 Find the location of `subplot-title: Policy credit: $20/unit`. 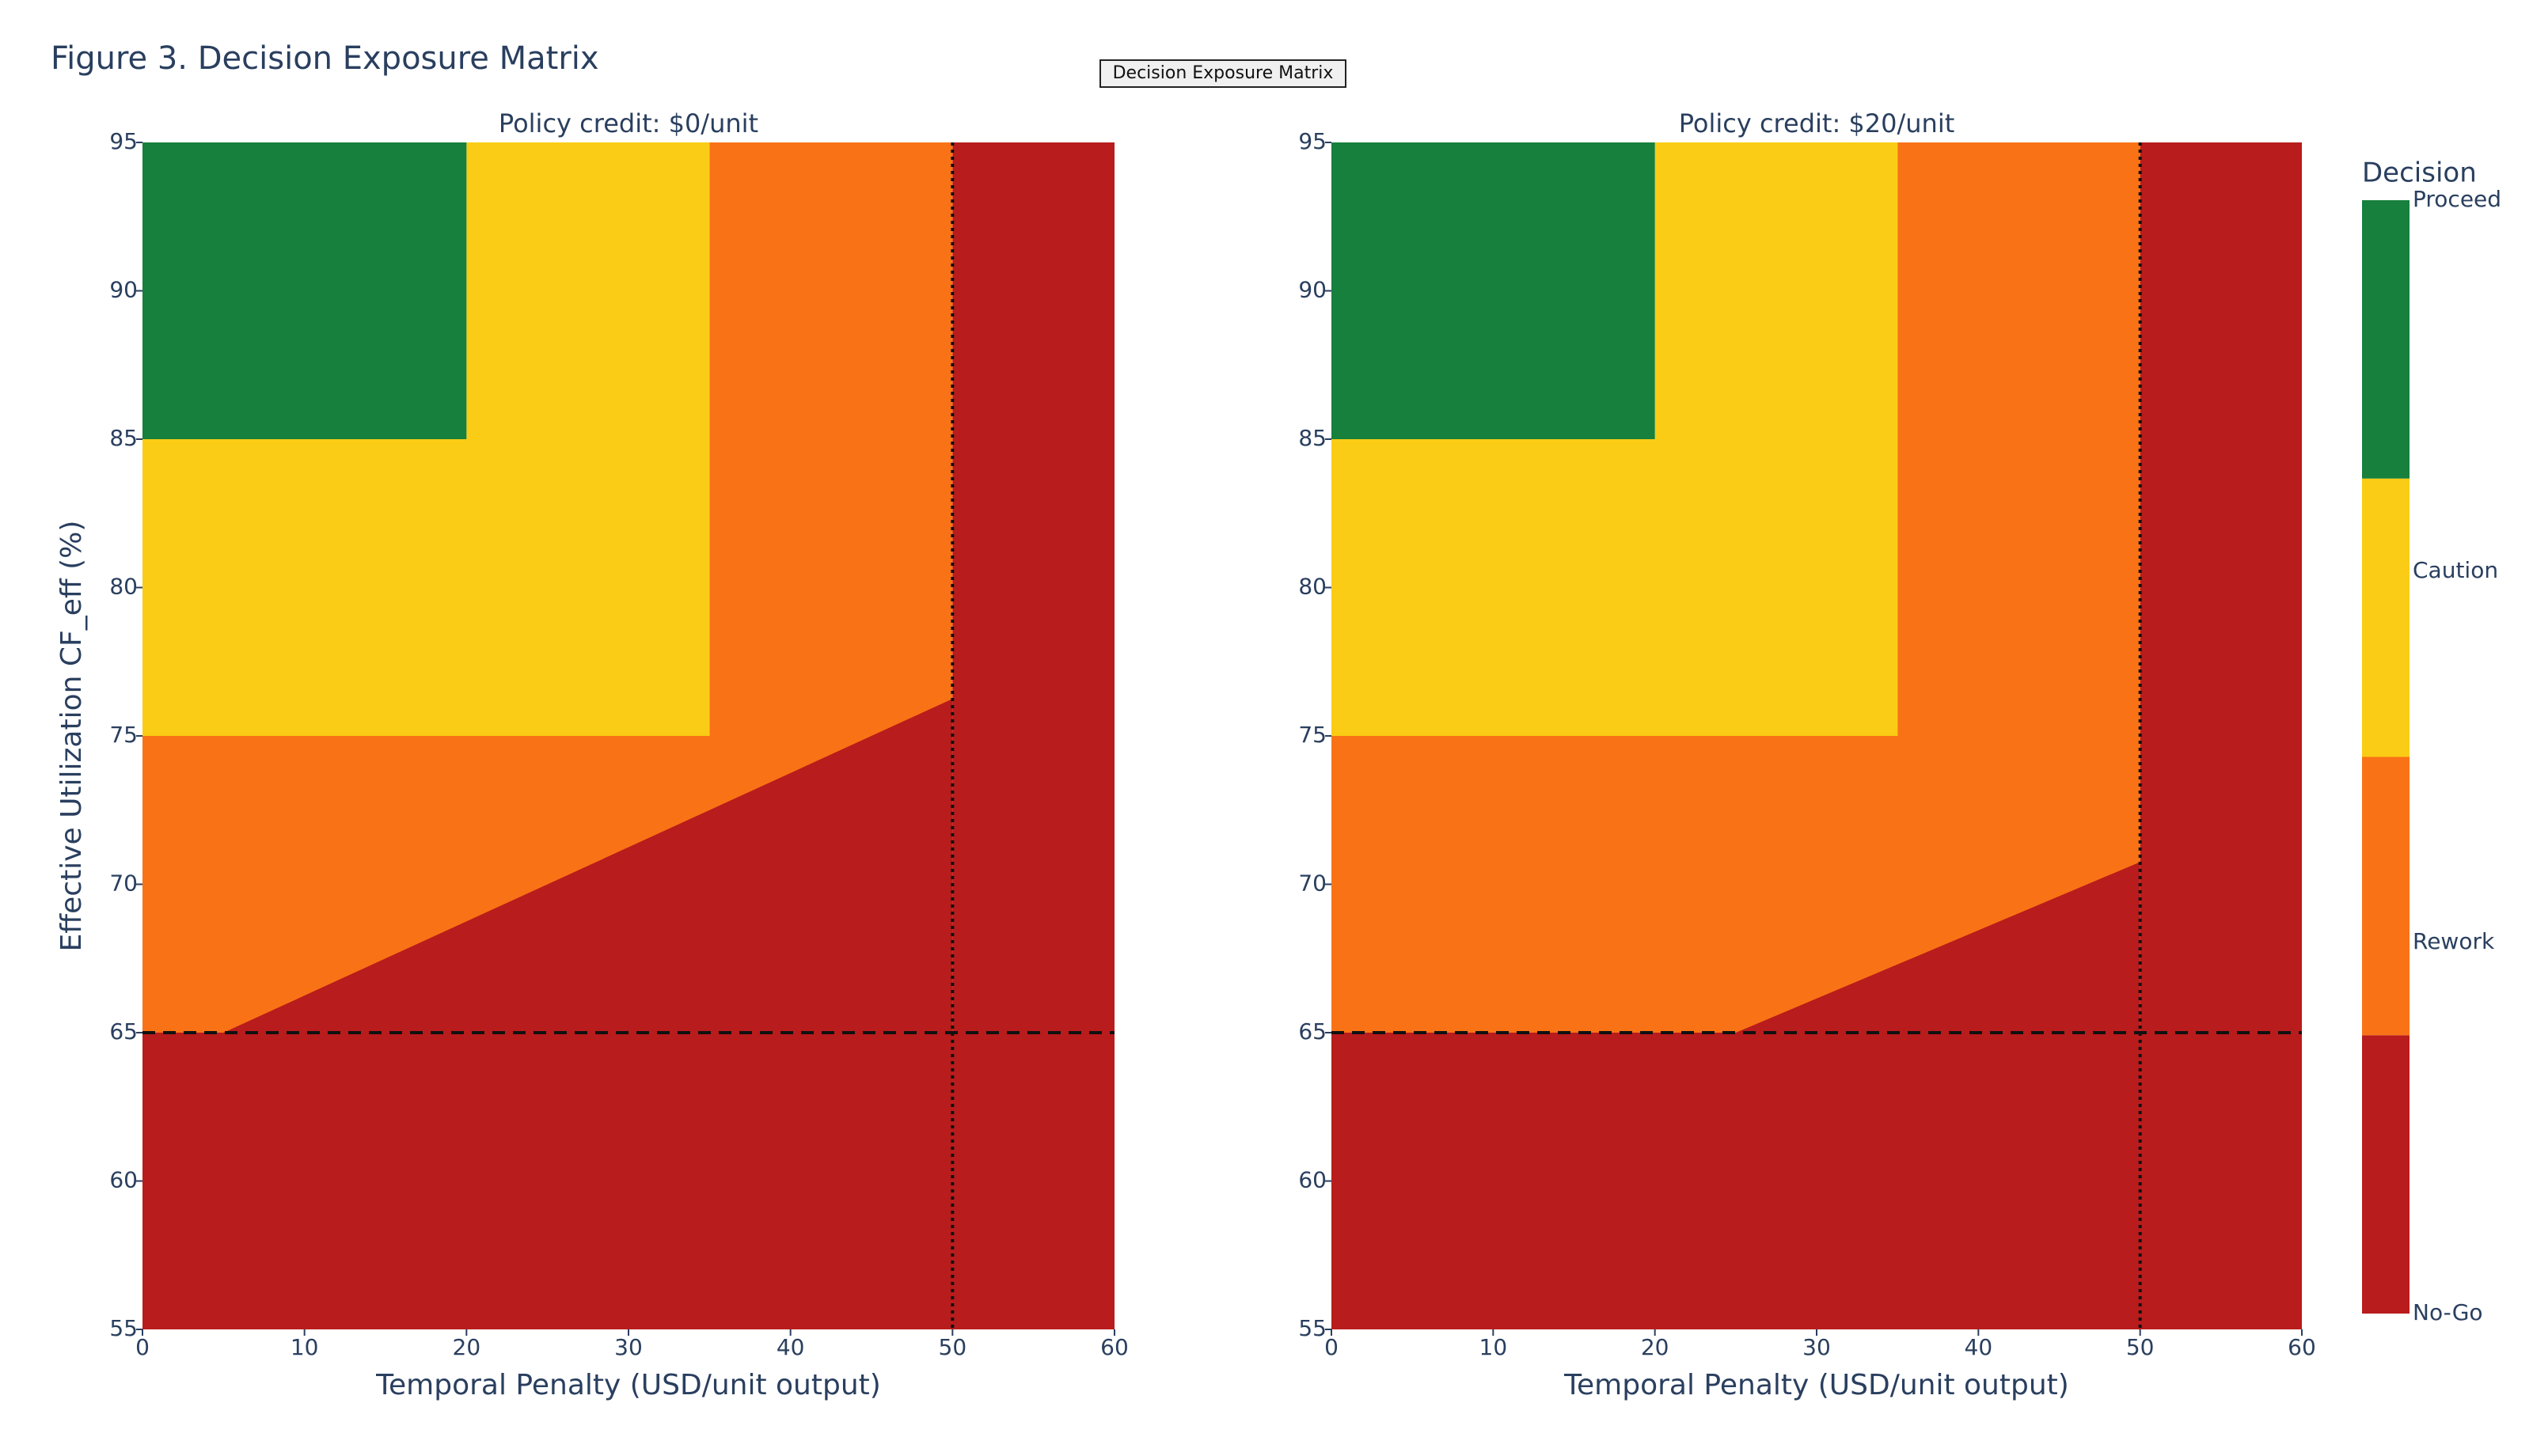

subplot-title: Policy credit: $20/unit is located at coordinates (1817, 123).